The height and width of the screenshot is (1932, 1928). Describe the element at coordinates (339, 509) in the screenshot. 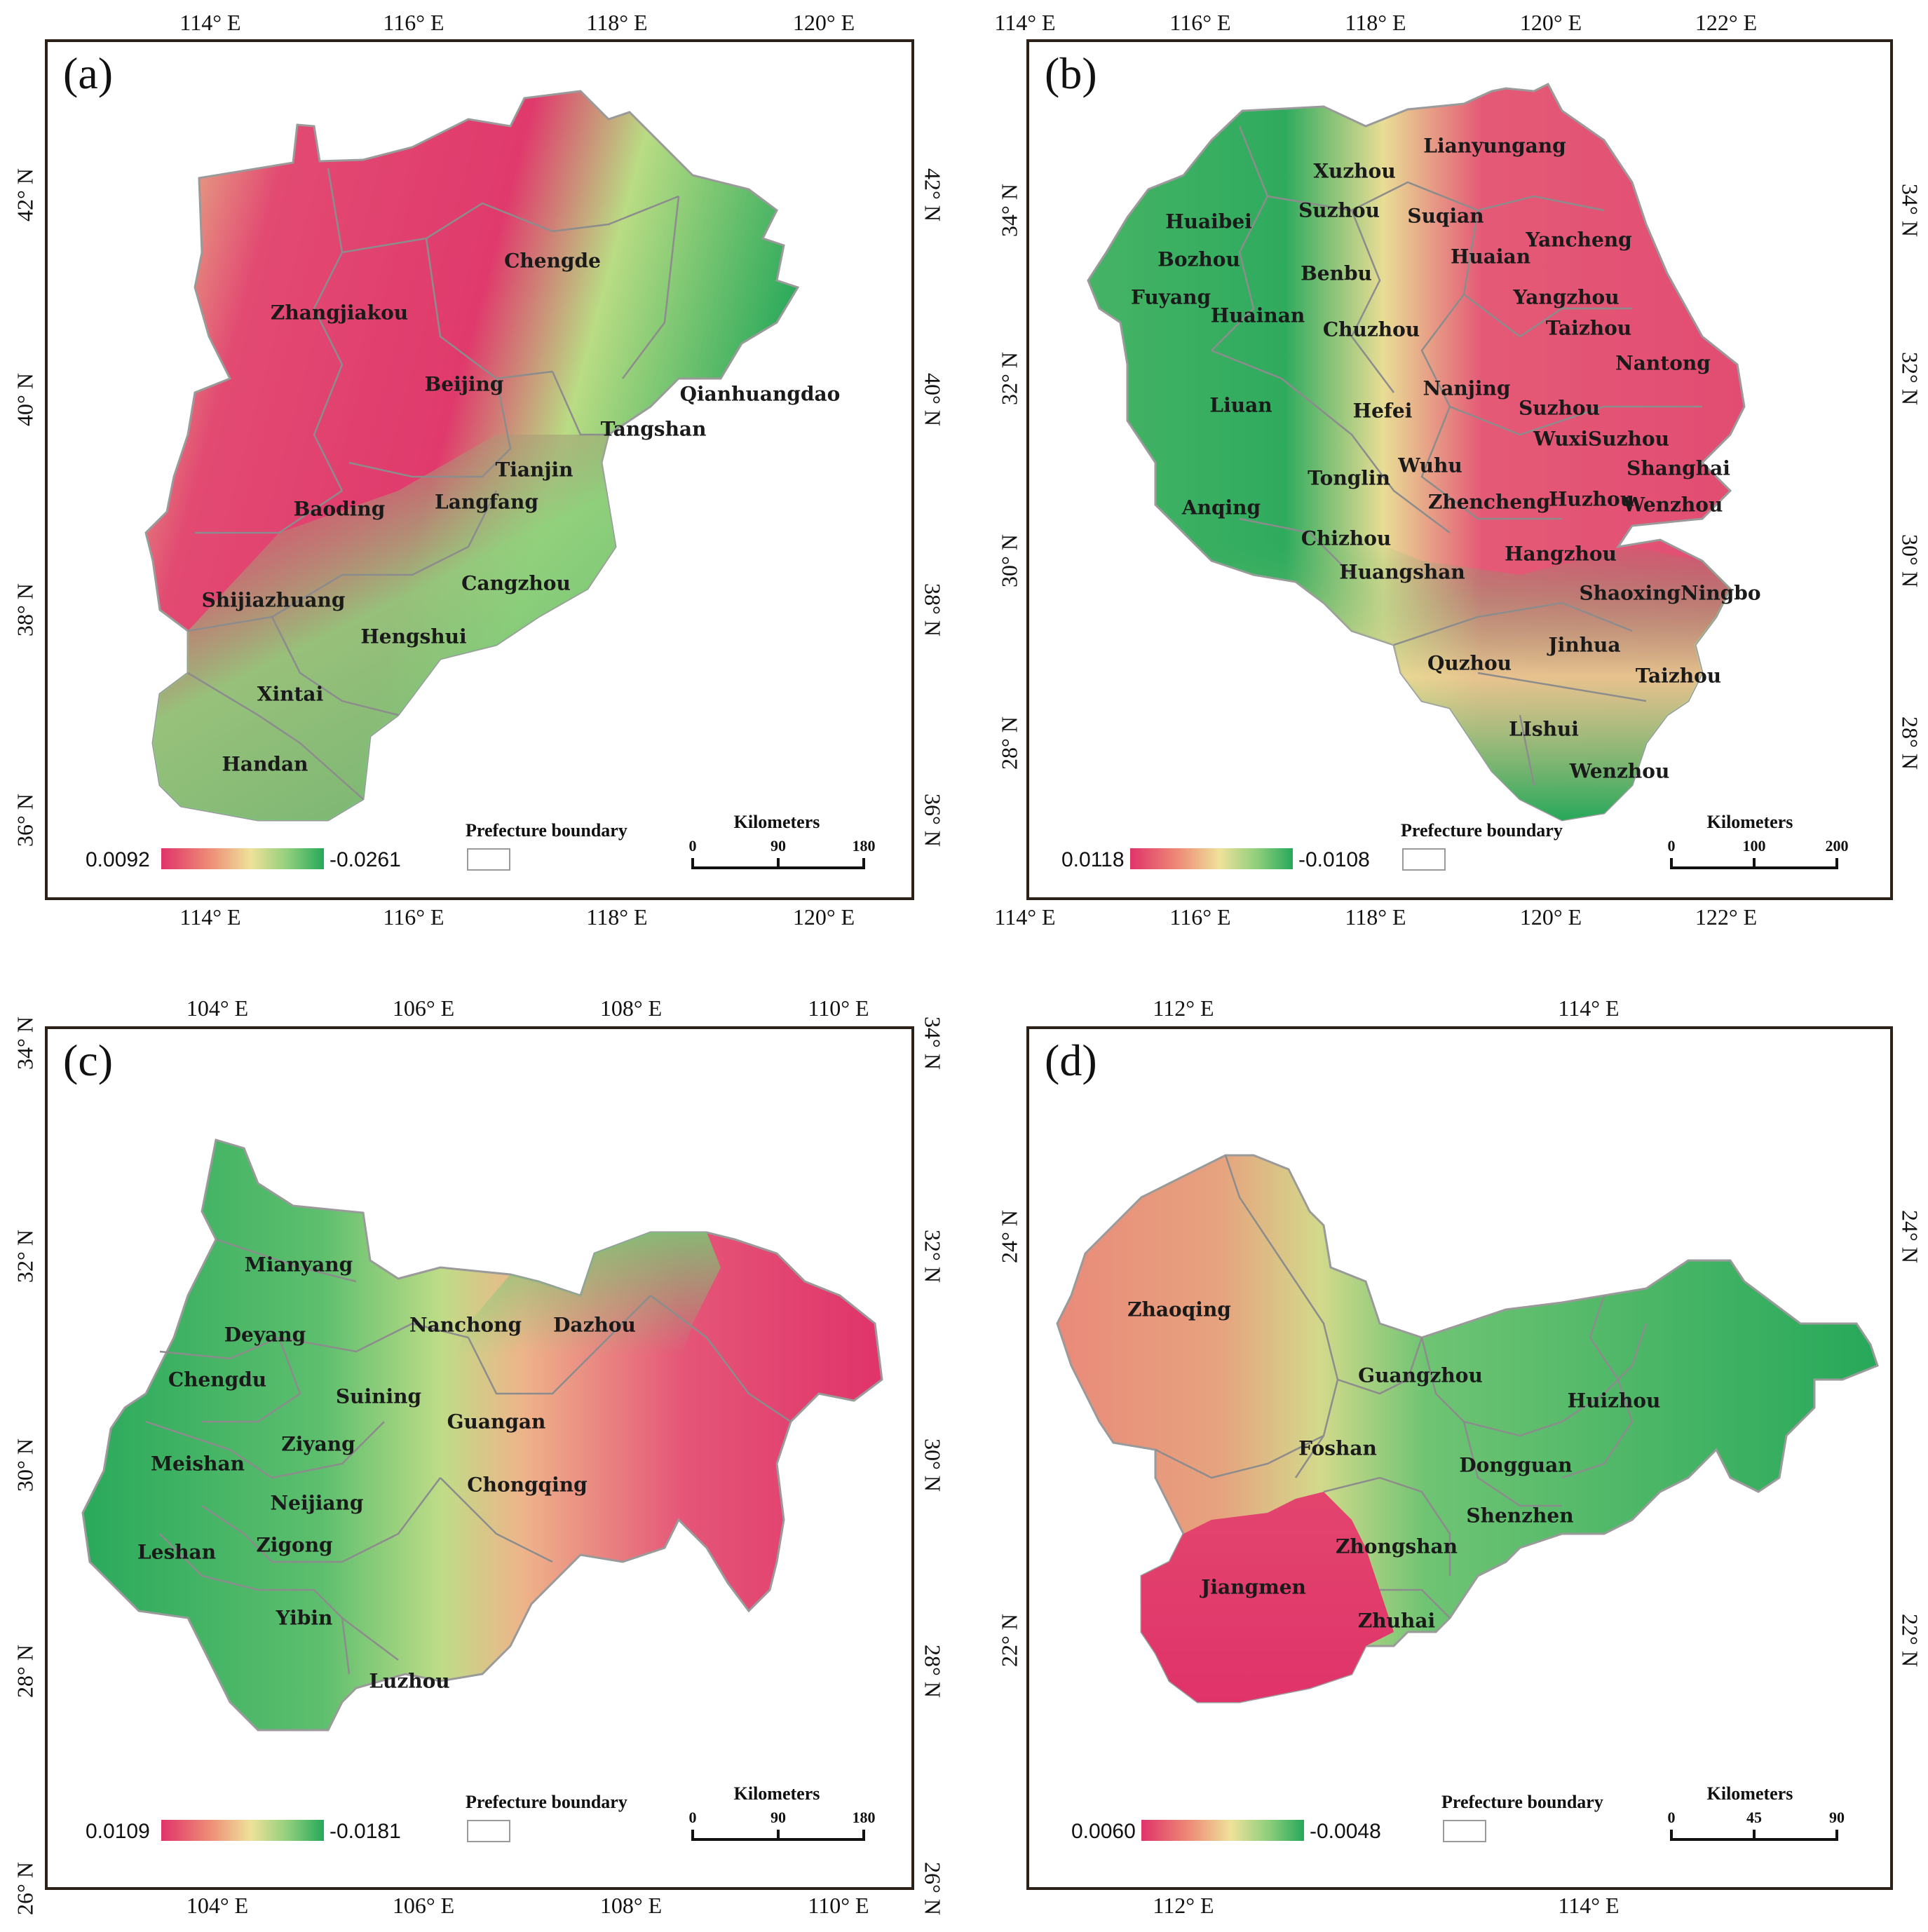

I see `city-label: Baoding` at that location.